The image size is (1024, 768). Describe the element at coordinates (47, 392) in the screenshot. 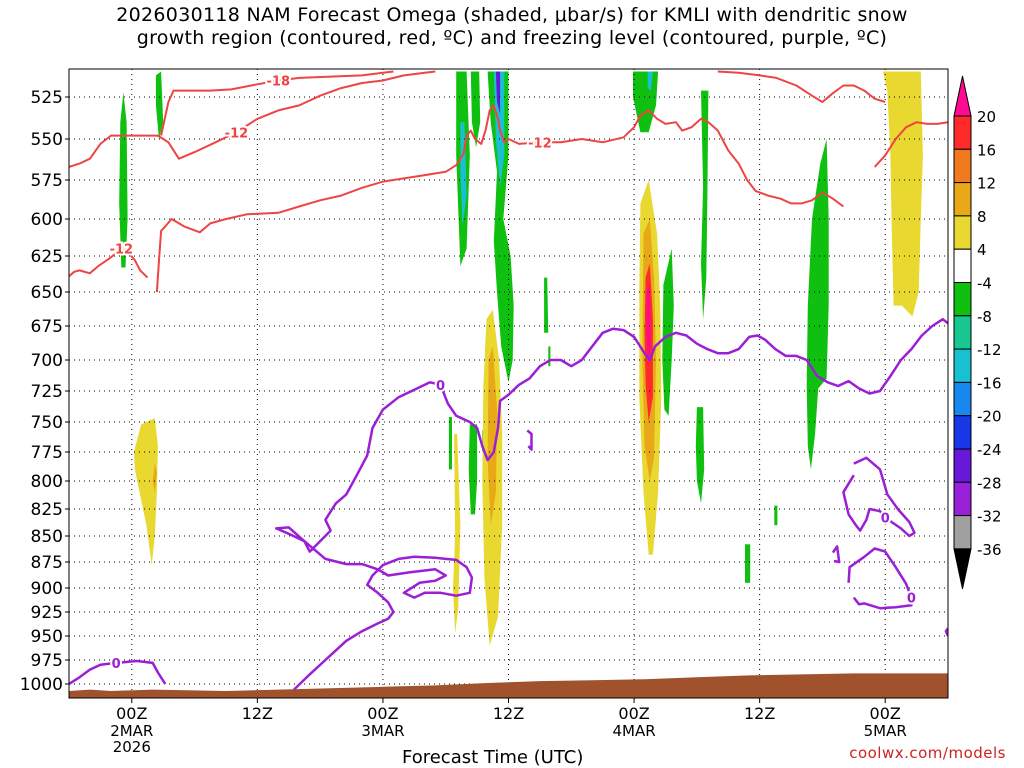

I see `y-tick-label: 725` at that location.